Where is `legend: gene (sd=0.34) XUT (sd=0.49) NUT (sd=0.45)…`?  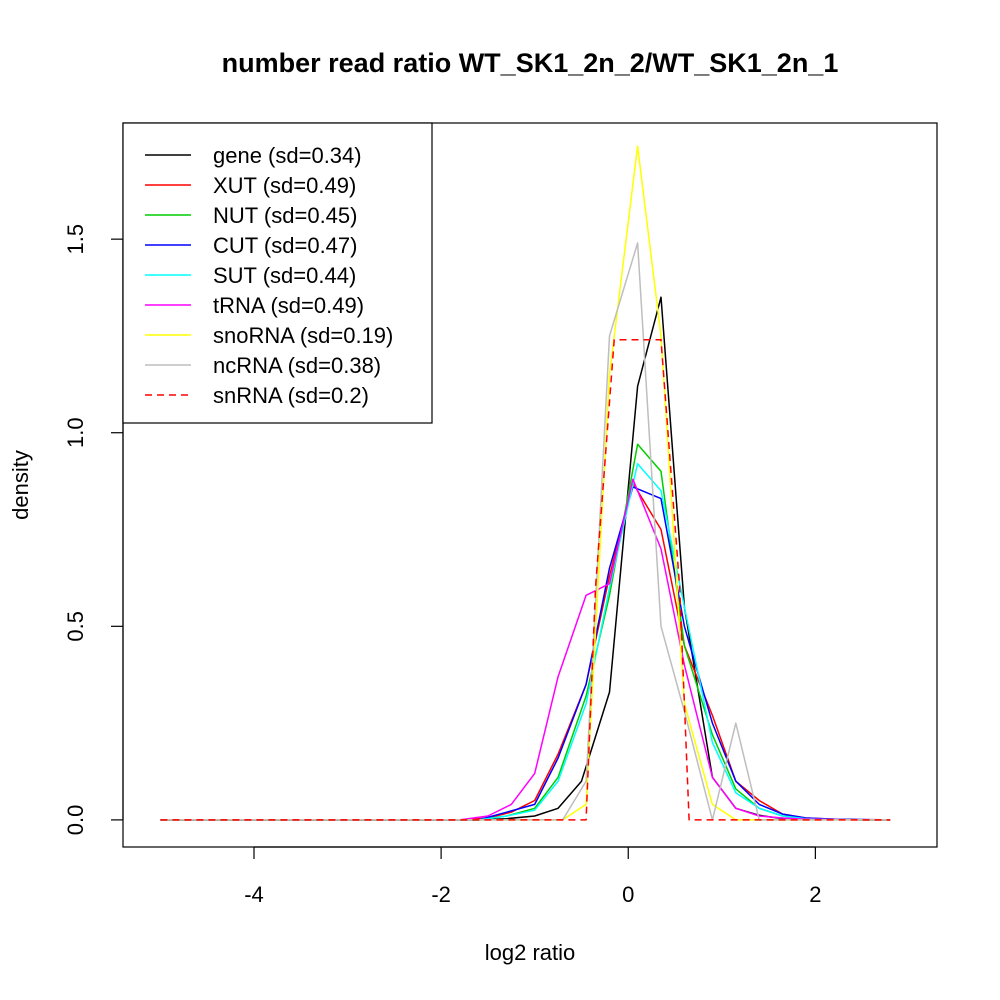
legend: gene (sd=0.34) XUT (sd=0.49) NUT (sd=0.45)… is located at coordinates (277, 273).